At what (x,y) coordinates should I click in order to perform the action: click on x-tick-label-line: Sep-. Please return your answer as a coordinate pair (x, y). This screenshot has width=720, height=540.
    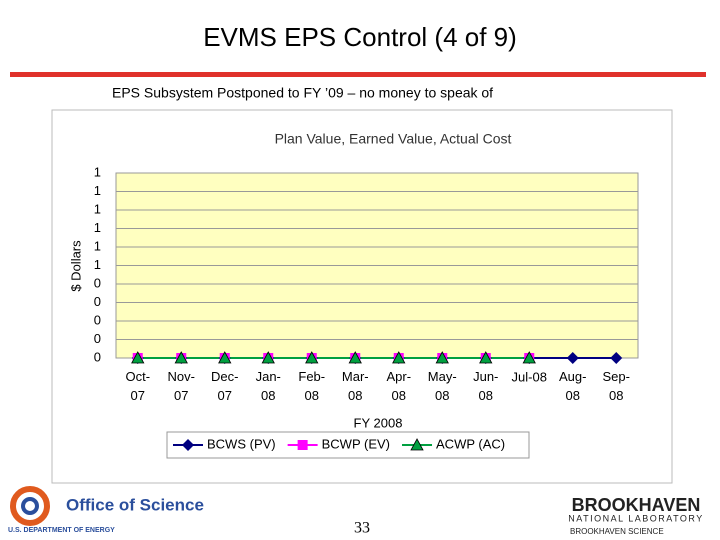
    Looking at the image, I should click on (616, 376).